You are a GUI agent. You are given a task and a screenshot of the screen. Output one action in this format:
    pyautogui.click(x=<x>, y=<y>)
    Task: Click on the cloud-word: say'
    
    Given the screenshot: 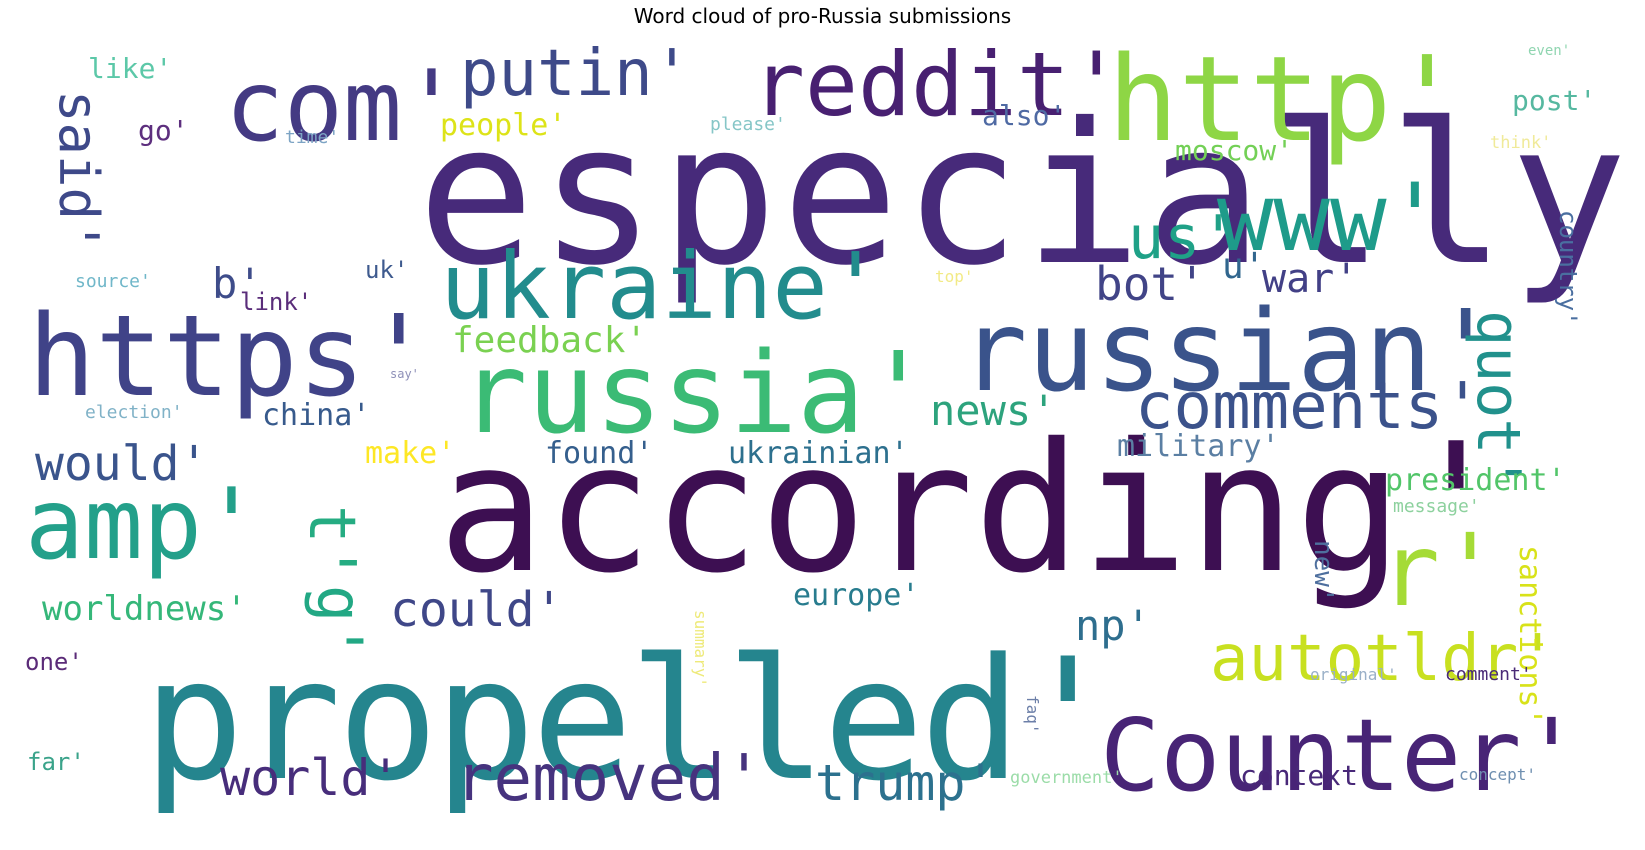 What is the action you would take?
    pyautogui.click(x=404, y=374)
    